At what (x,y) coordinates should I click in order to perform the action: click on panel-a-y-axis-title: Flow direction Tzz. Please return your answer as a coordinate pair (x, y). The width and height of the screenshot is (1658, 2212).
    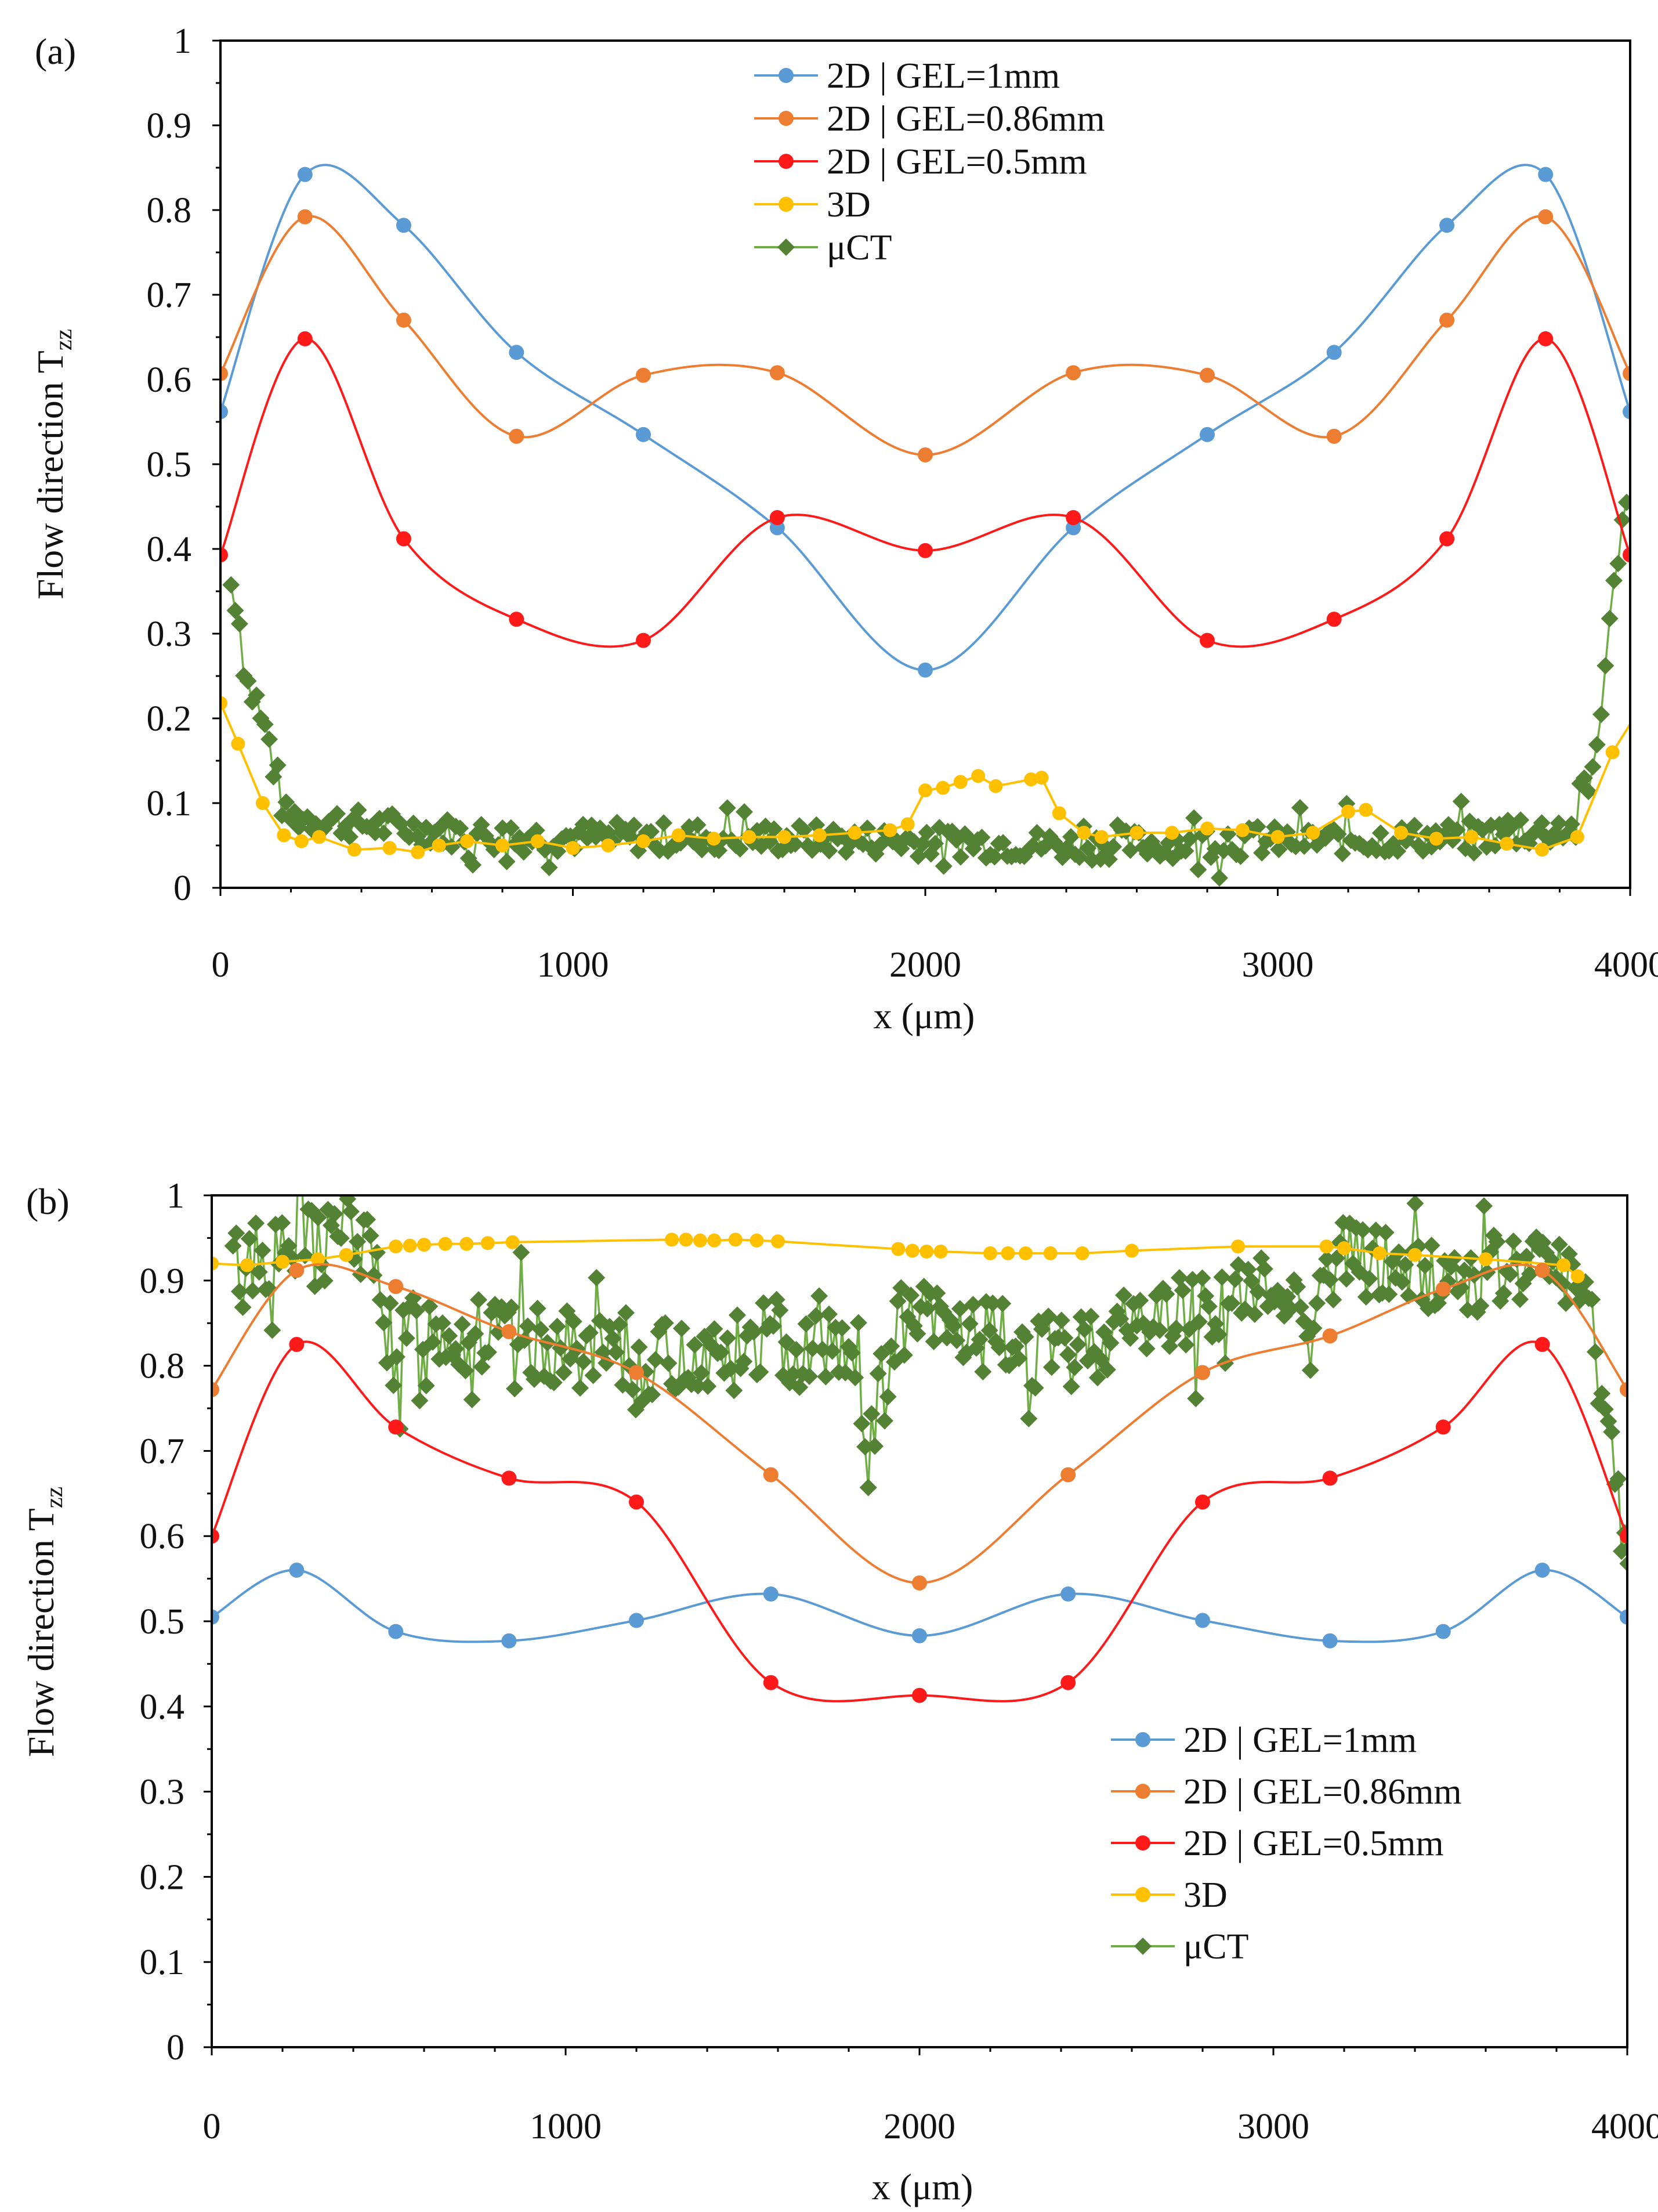
    Looking at the image, I should click on (53, 464).